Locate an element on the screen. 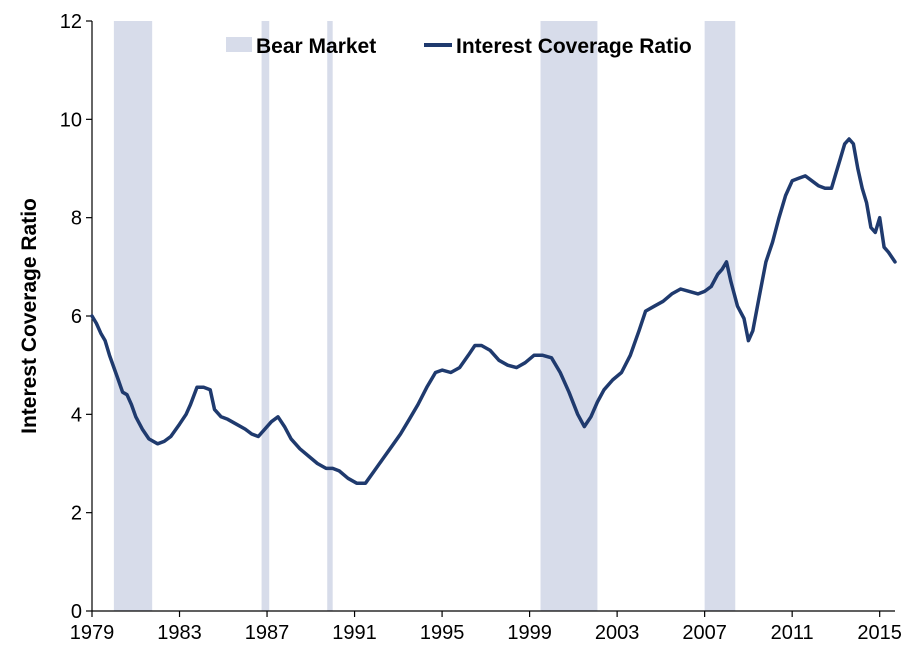  legend-label-interest-coverage: Interest Coverage Ratio is located at coordinates (574, 46).